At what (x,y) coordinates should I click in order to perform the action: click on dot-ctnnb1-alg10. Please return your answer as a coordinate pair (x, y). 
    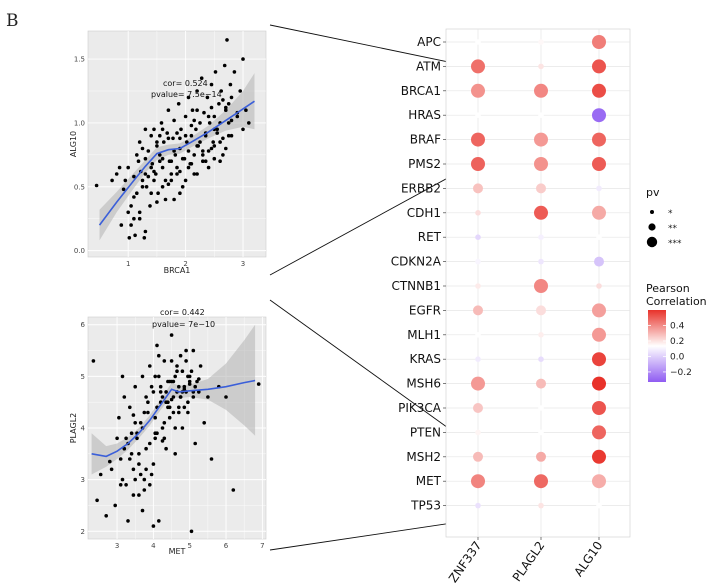
    Looking at the image, I should click on (599, 286).